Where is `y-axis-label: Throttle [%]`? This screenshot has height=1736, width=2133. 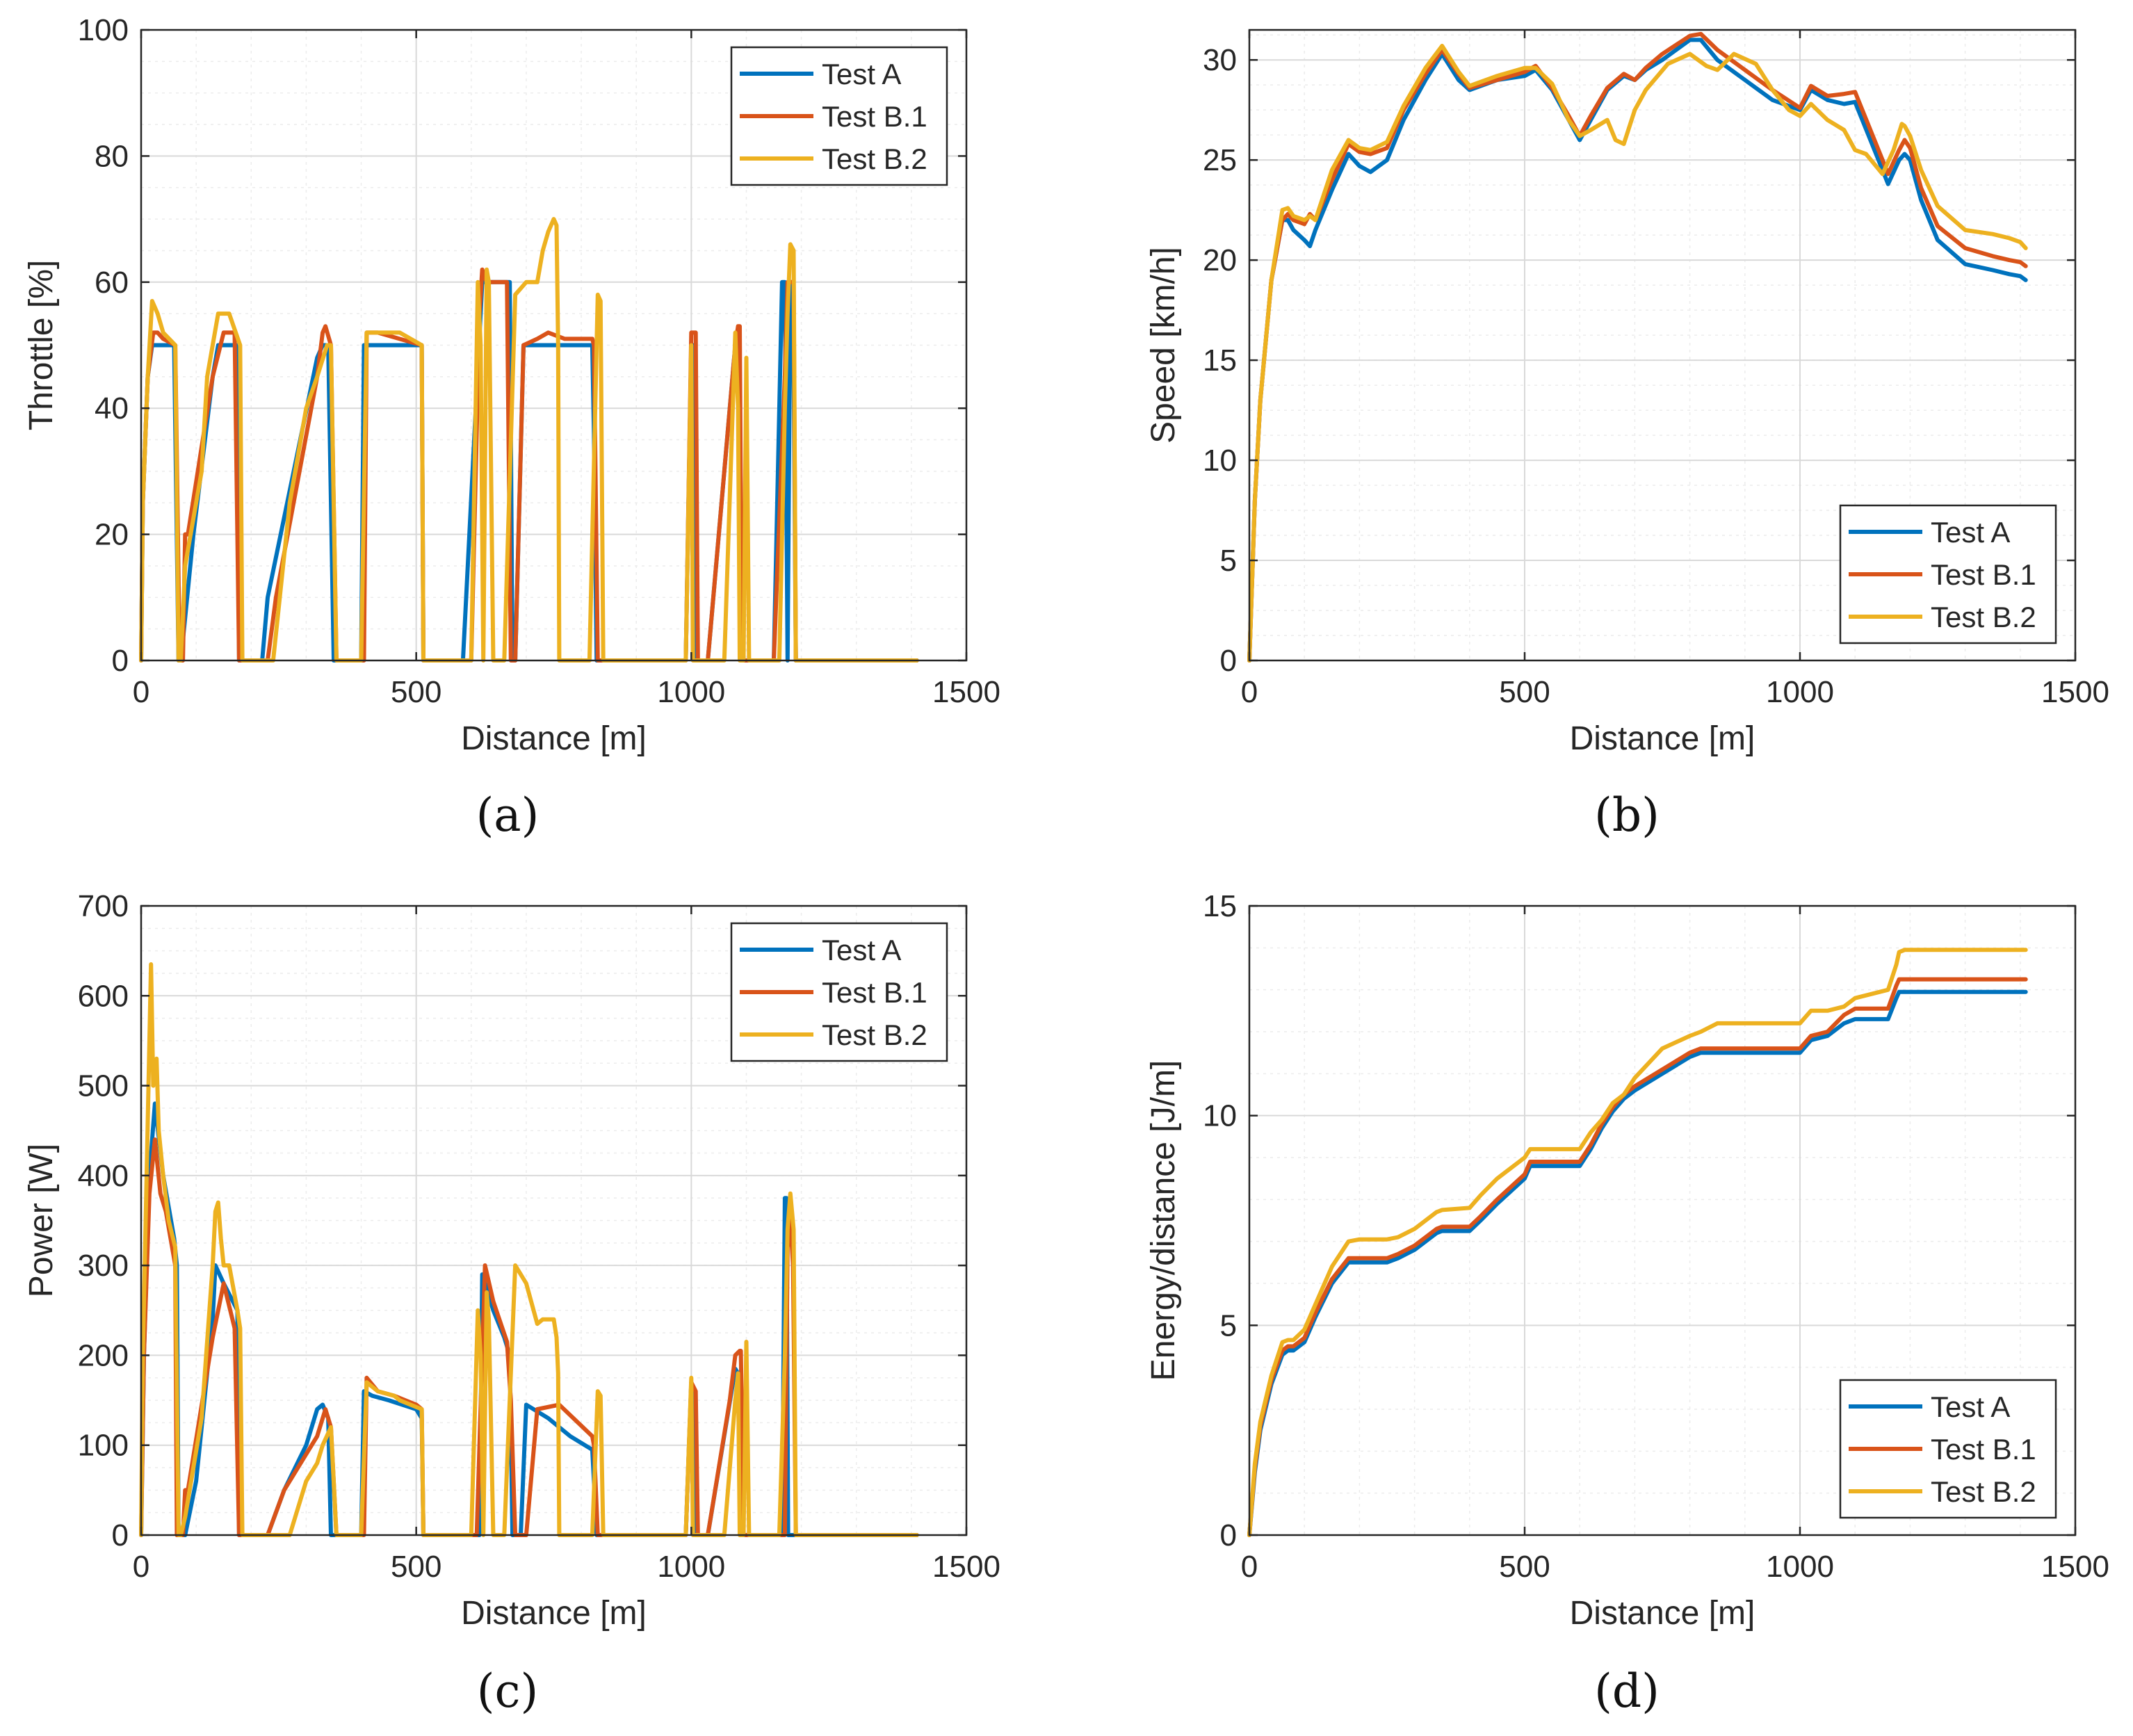
y-axis-label: Throttle [%] is located at coordinates (41, 345).